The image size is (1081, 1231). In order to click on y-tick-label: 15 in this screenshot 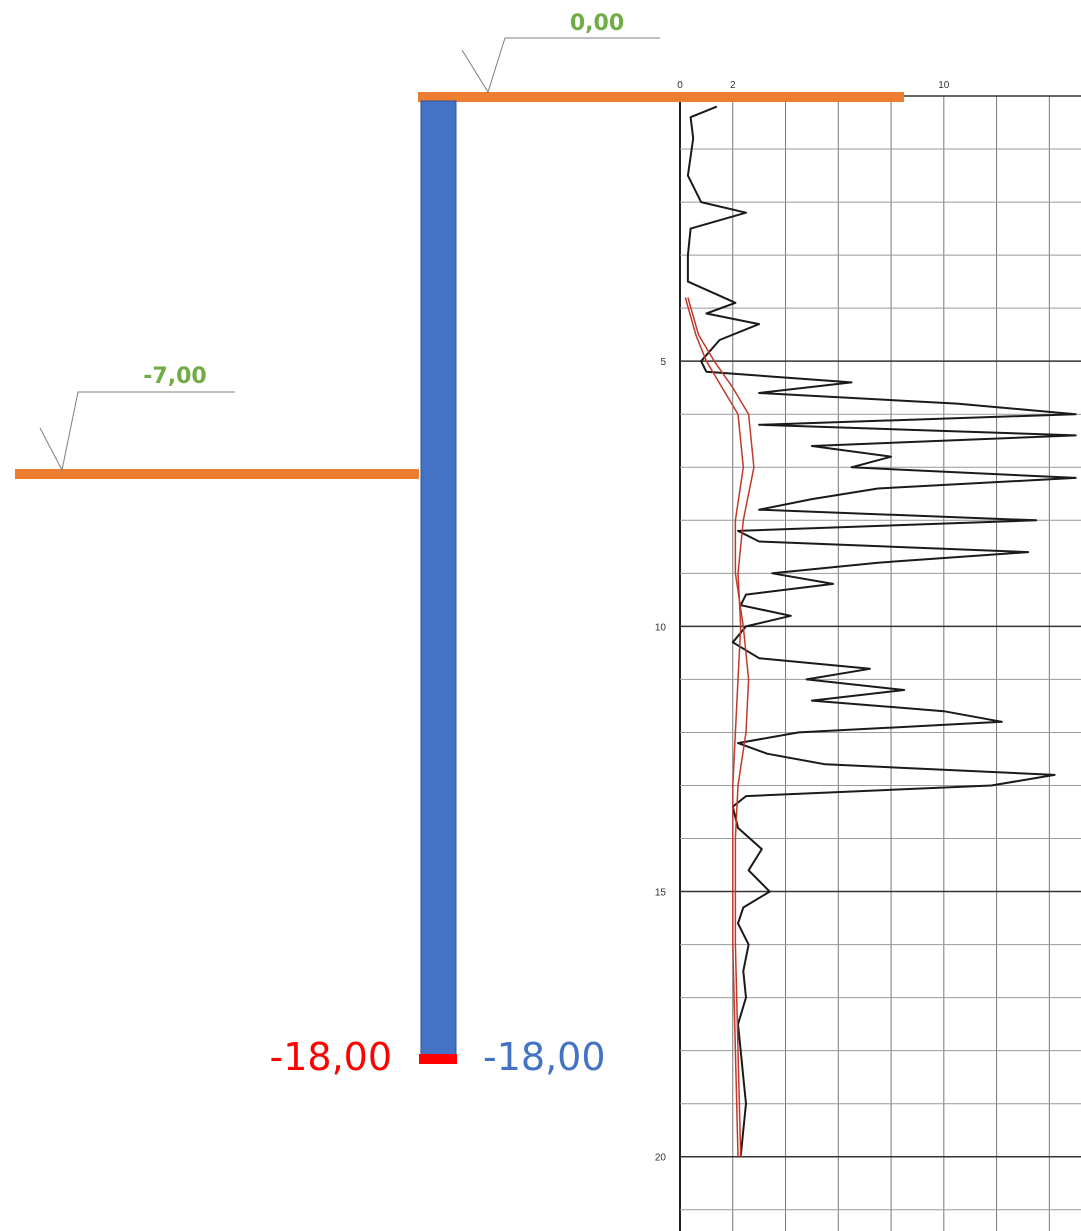, I will do `click(661, 893)`.